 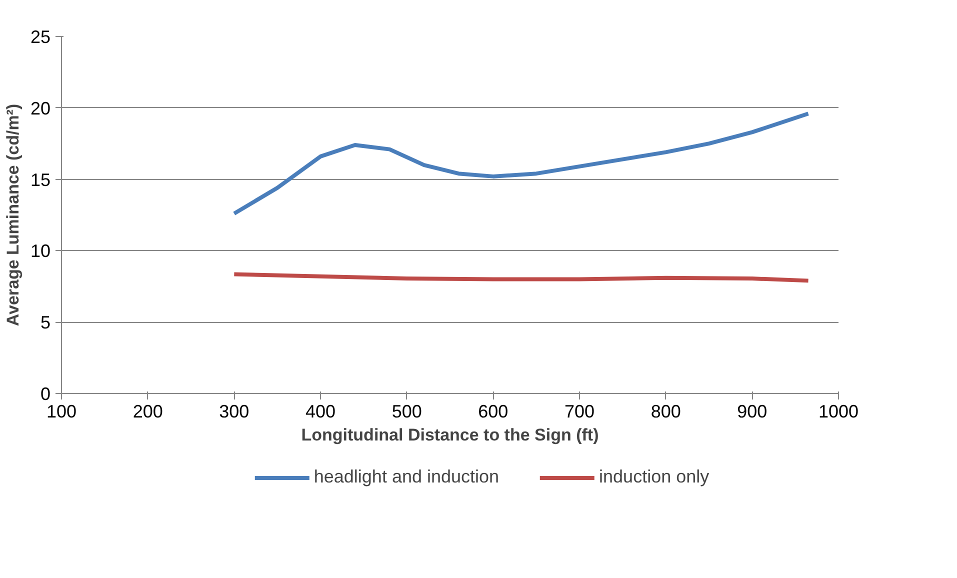 What do you see at coordinates (752, 412) in the screenshot?
I see `x-tick-label: 900` at bounding box center [752, 412].